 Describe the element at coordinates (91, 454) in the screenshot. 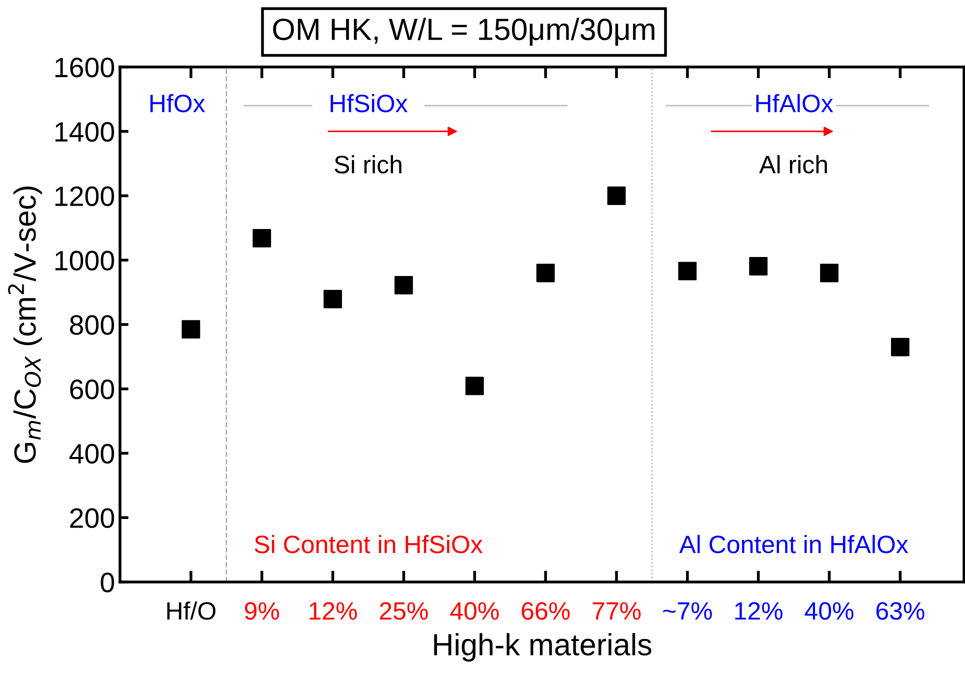

I see `y-tick-label: 400` at that location.